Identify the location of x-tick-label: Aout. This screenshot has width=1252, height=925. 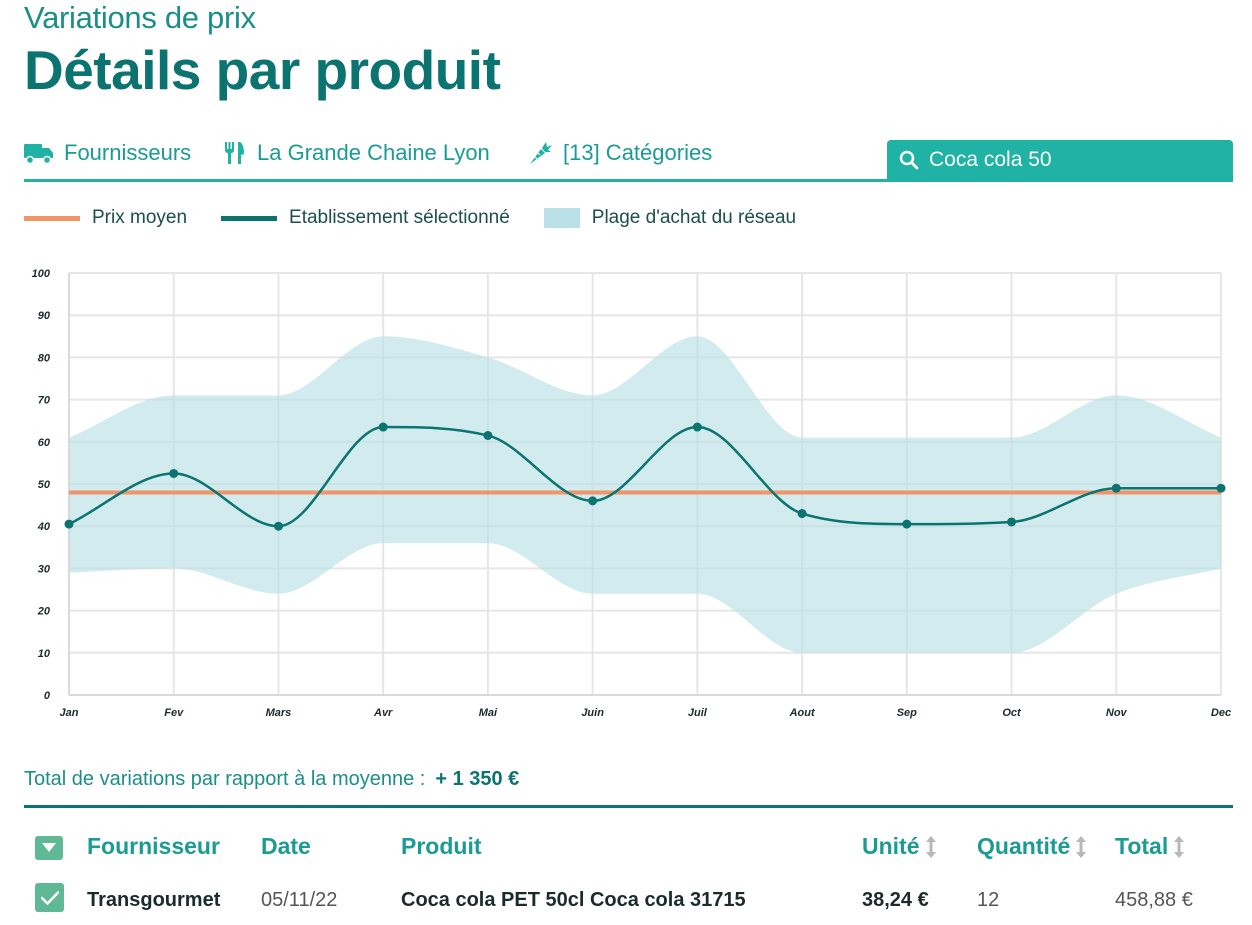
(802, 713).